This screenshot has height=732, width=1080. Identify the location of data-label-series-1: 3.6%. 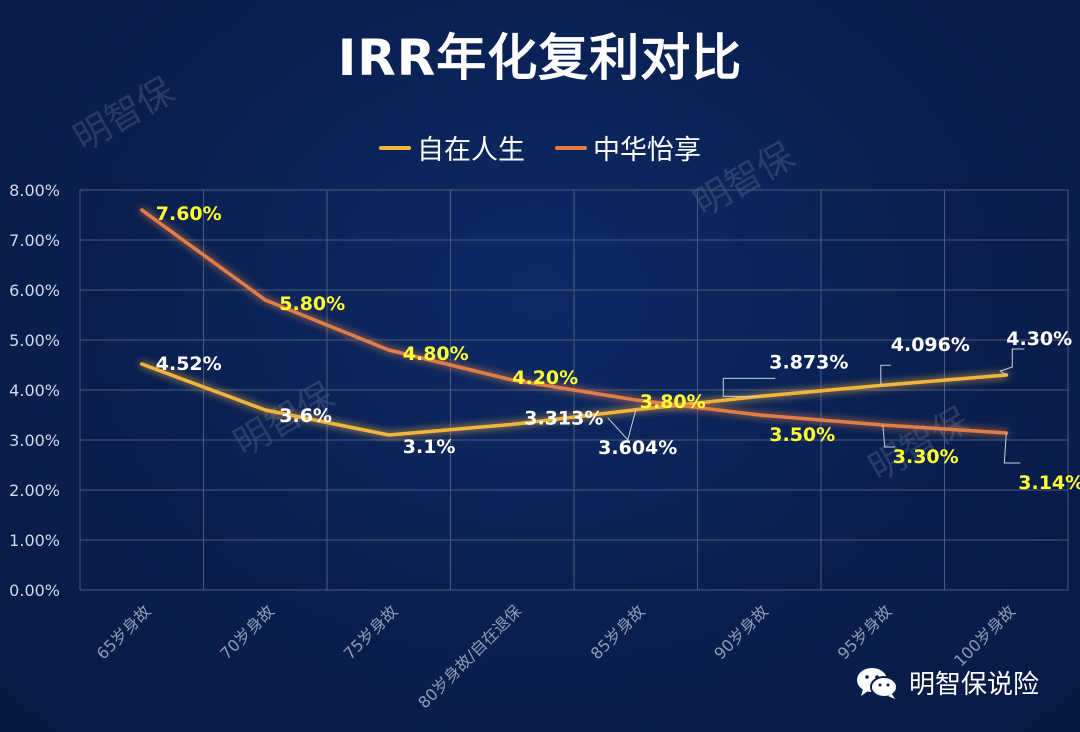
(305, 416).